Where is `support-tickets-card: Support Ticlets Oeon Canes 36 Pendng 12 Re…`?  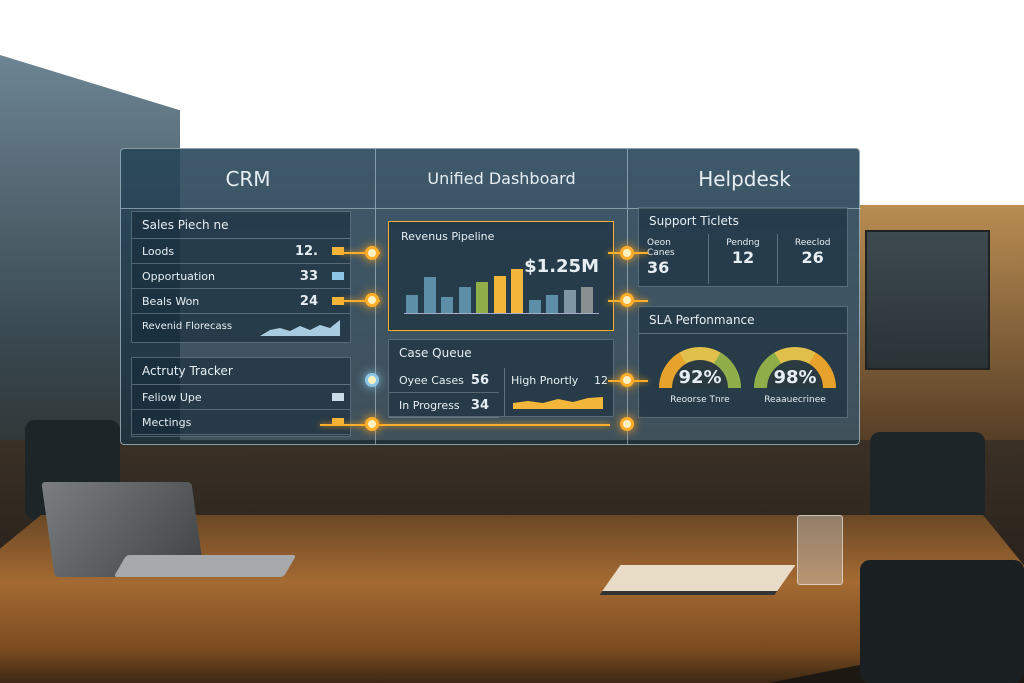 support-tickets-card: Support Ticlets Oeon Canes 36 Pendng 12 Re… is located at coordinates (743, 247).